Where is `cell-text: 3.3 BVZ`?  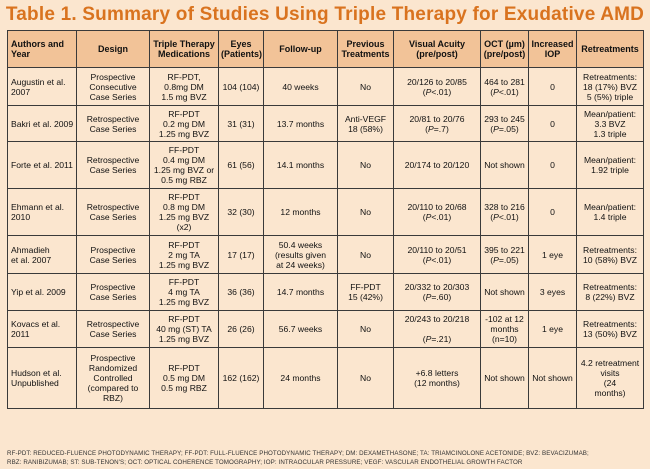 cell-text: 3.3 BVZ is located at coordinates (610, 123).